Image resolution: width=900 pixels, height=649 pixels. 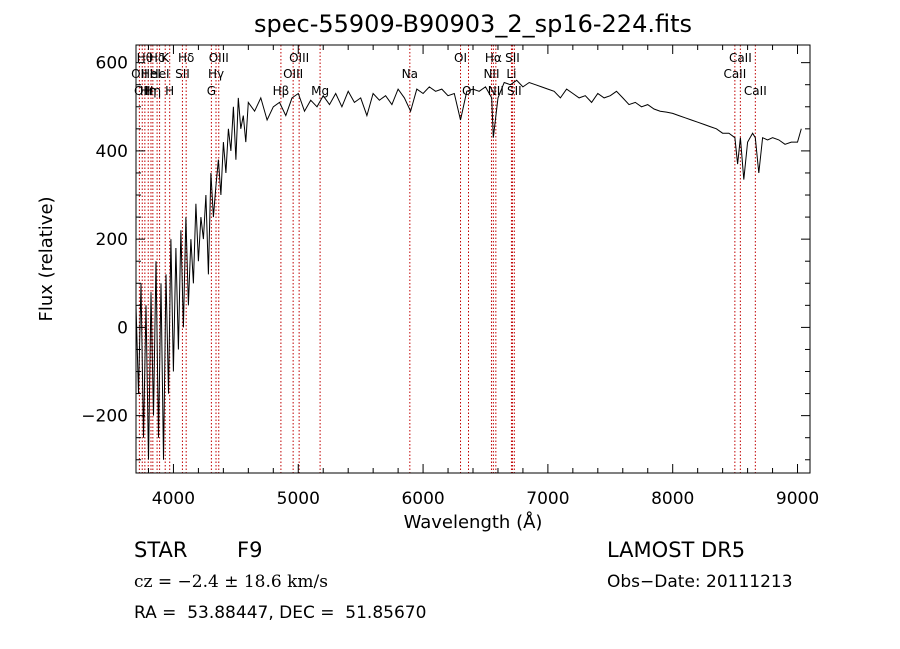 What do you see at coordinates (161, 550) in the screenshot?
I see `object-class: STAR` at bounding box center [161, 550].